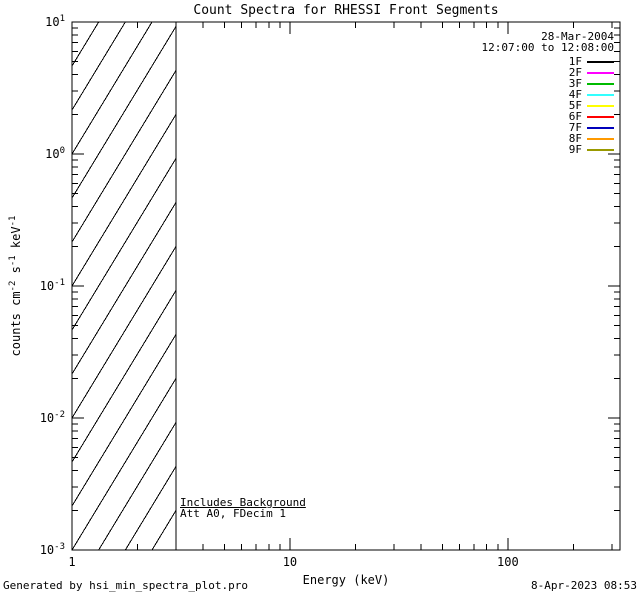 Image resolution: width=640 pixels, height=600 pixels. What do you see at coordinates (577, 36) in the screenshot?
I see `legend-date: 28-Mar-2004` at bounding box center [577, 36].